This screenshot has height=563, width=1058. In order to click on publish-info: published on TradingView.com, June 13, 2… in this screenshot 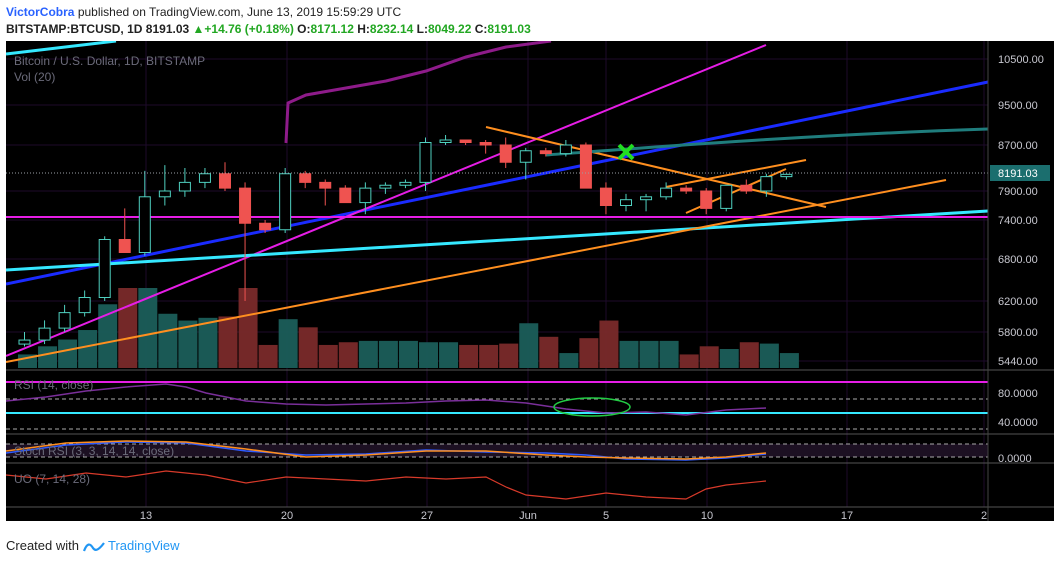, I will do `click(239, 12)`.